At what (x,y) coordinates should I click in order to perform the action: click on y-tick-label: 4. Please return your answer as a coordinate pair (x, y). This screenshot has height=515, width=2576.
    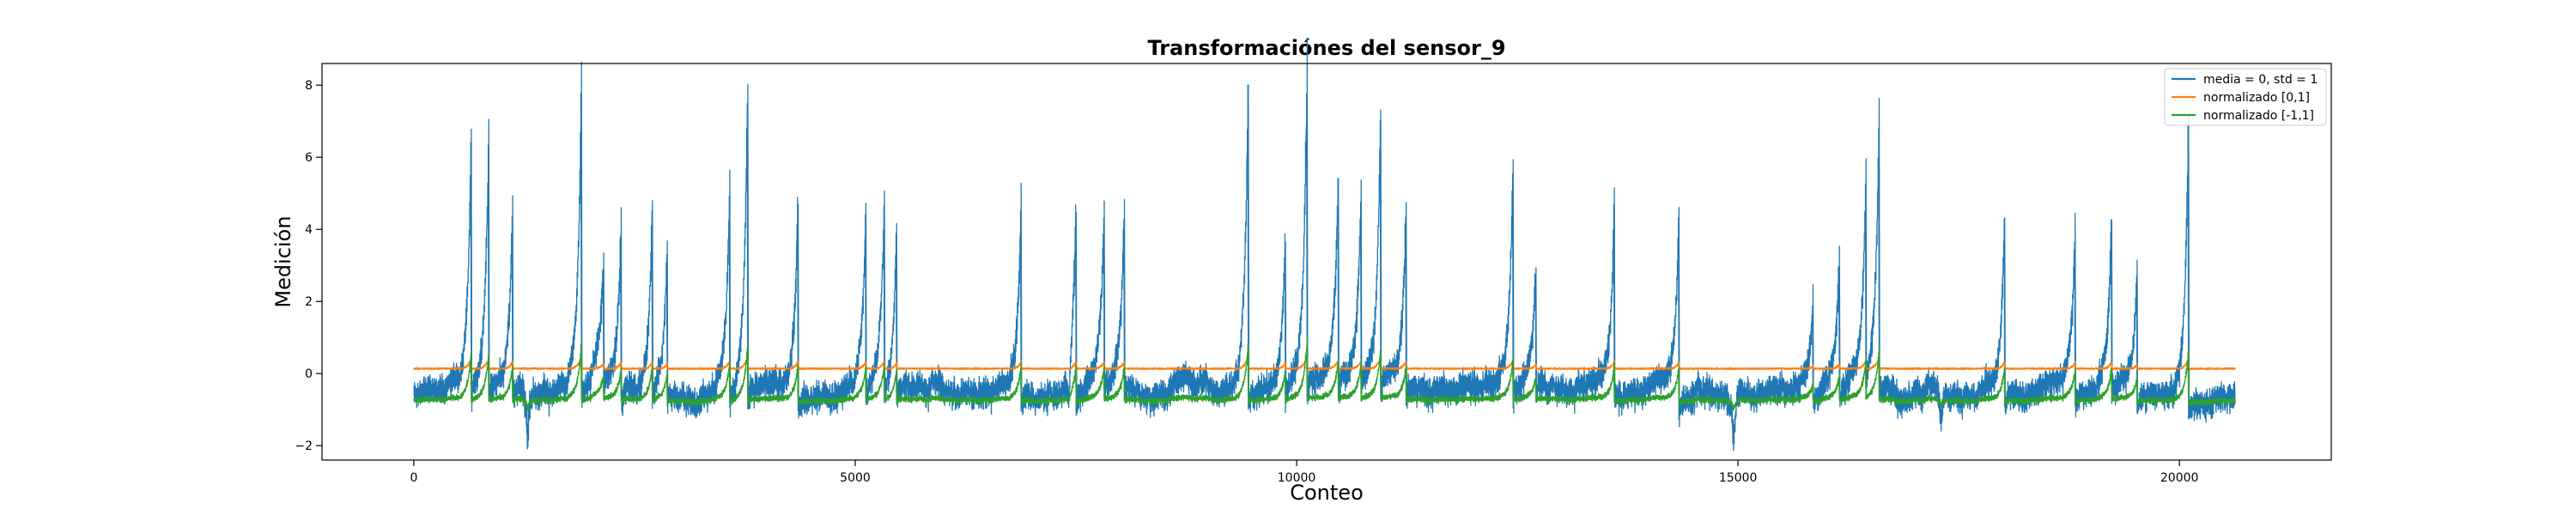
    Looking at the image, I should click on (309, 230).